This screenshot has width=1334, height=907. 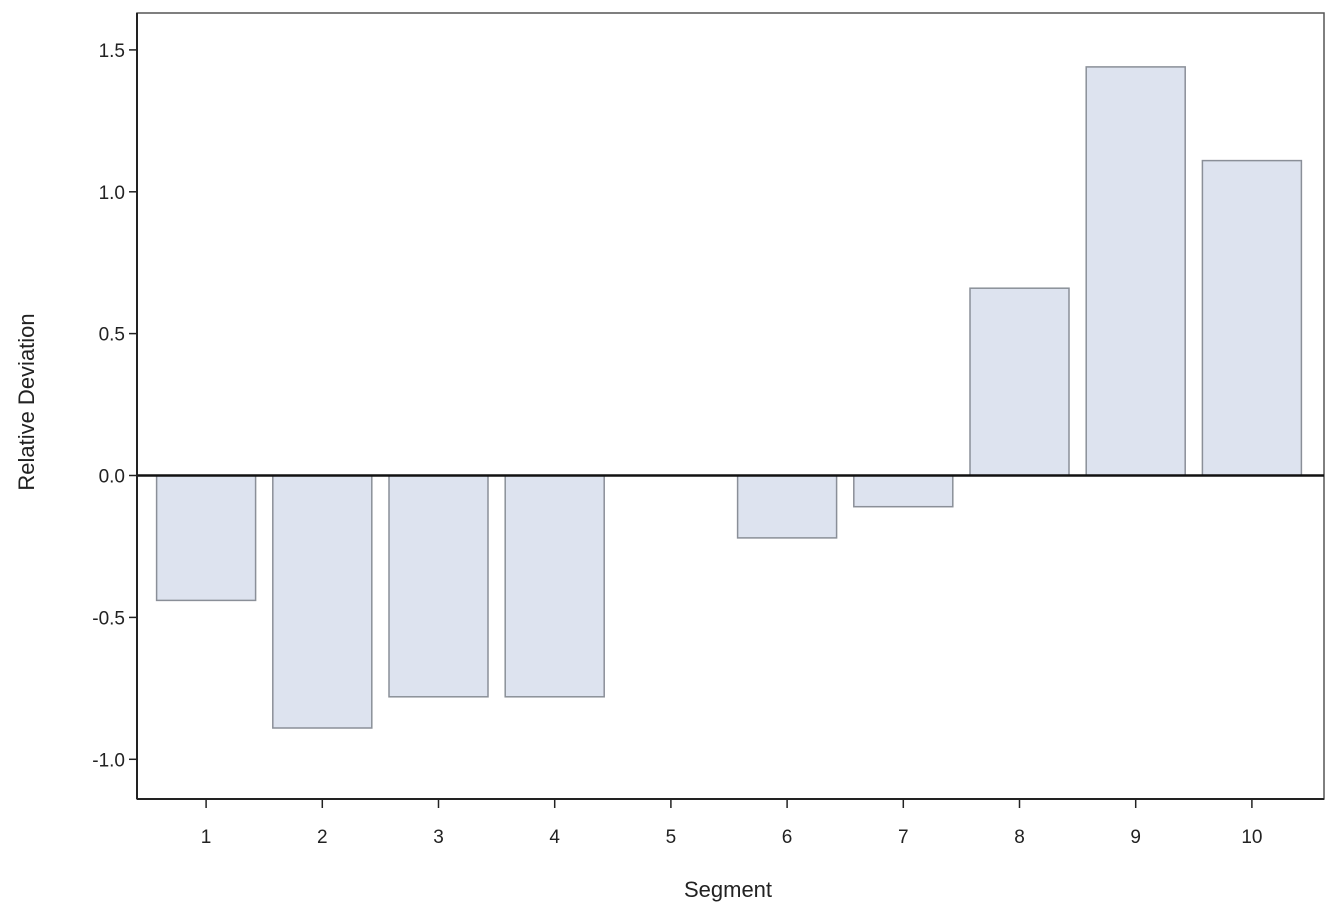 I want to click on x-tick-label-1: 1, so click(x=206, y=837).